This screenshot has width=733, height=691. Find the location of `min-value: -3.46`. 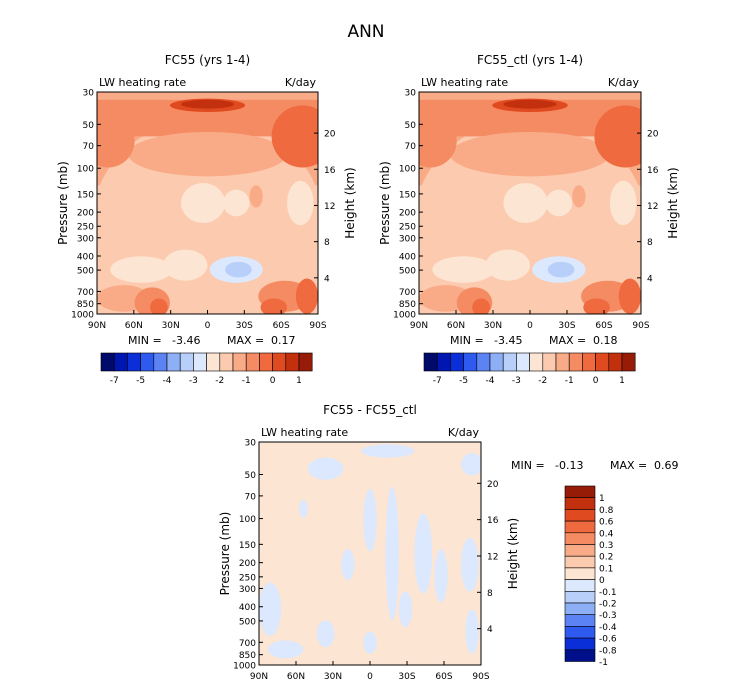

min-value: -3.46 is located at coordinates (186, 340).